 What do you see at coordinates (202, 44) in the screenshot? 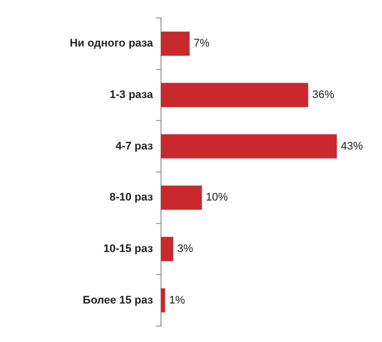
I see `data-label: 7%` at bounding box center [202, 44].